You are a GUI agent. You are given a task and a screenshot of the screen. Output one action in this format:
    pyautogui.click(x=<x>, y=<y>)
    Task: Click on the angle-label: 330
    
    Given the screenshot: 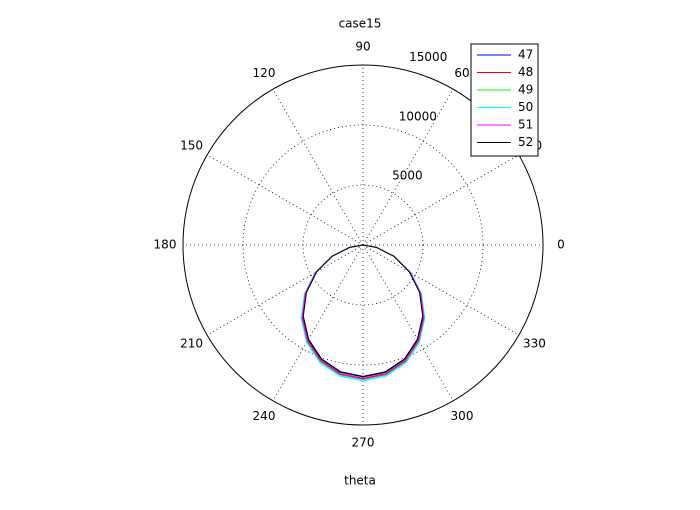 What is the action you would take?
    pyautogui.click(x=534, y=344)
    